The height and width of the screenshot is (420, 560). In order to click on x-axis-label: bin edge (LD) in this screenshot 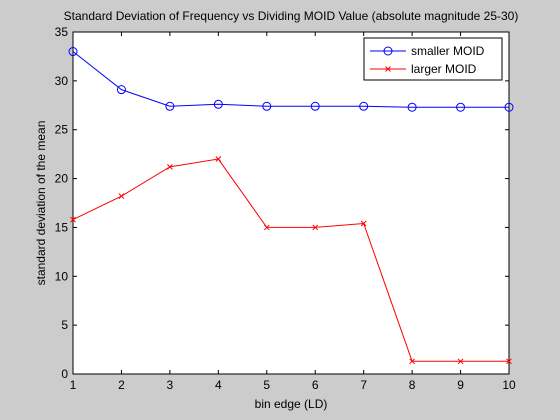, I will do `click(291, 404)`.